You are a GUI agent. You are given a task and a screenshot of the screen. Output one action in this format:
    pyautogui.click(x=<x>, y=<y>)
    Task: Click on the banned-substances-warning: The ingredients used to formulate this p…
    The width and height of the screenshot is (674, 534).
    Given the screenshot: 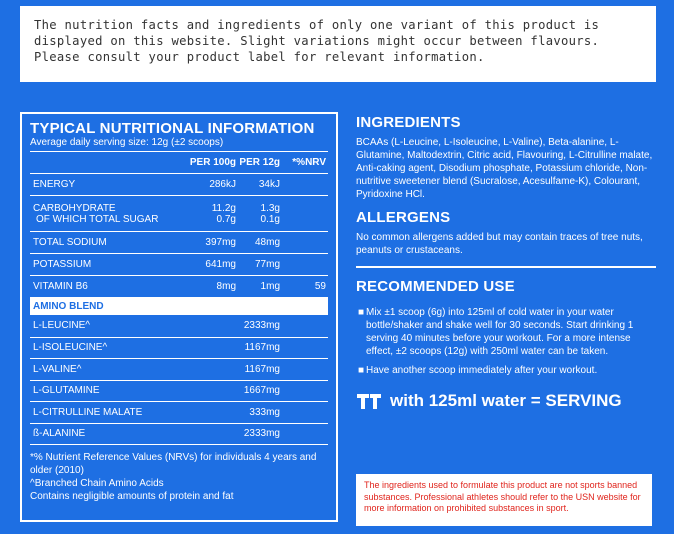 What is the action you would take?
    pyautogui.click(x=504, y=500)
    